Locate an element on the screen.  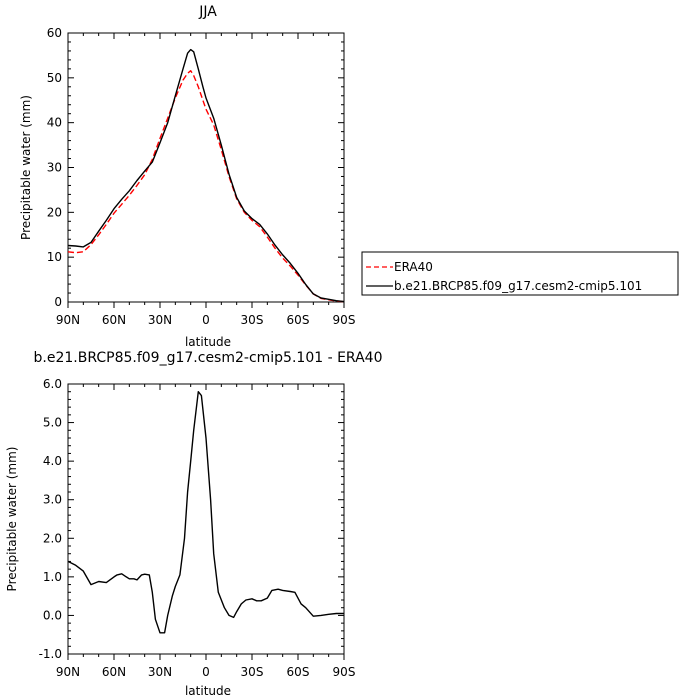
top-x-axis-label: latitude is located at coordinates (208, 342).